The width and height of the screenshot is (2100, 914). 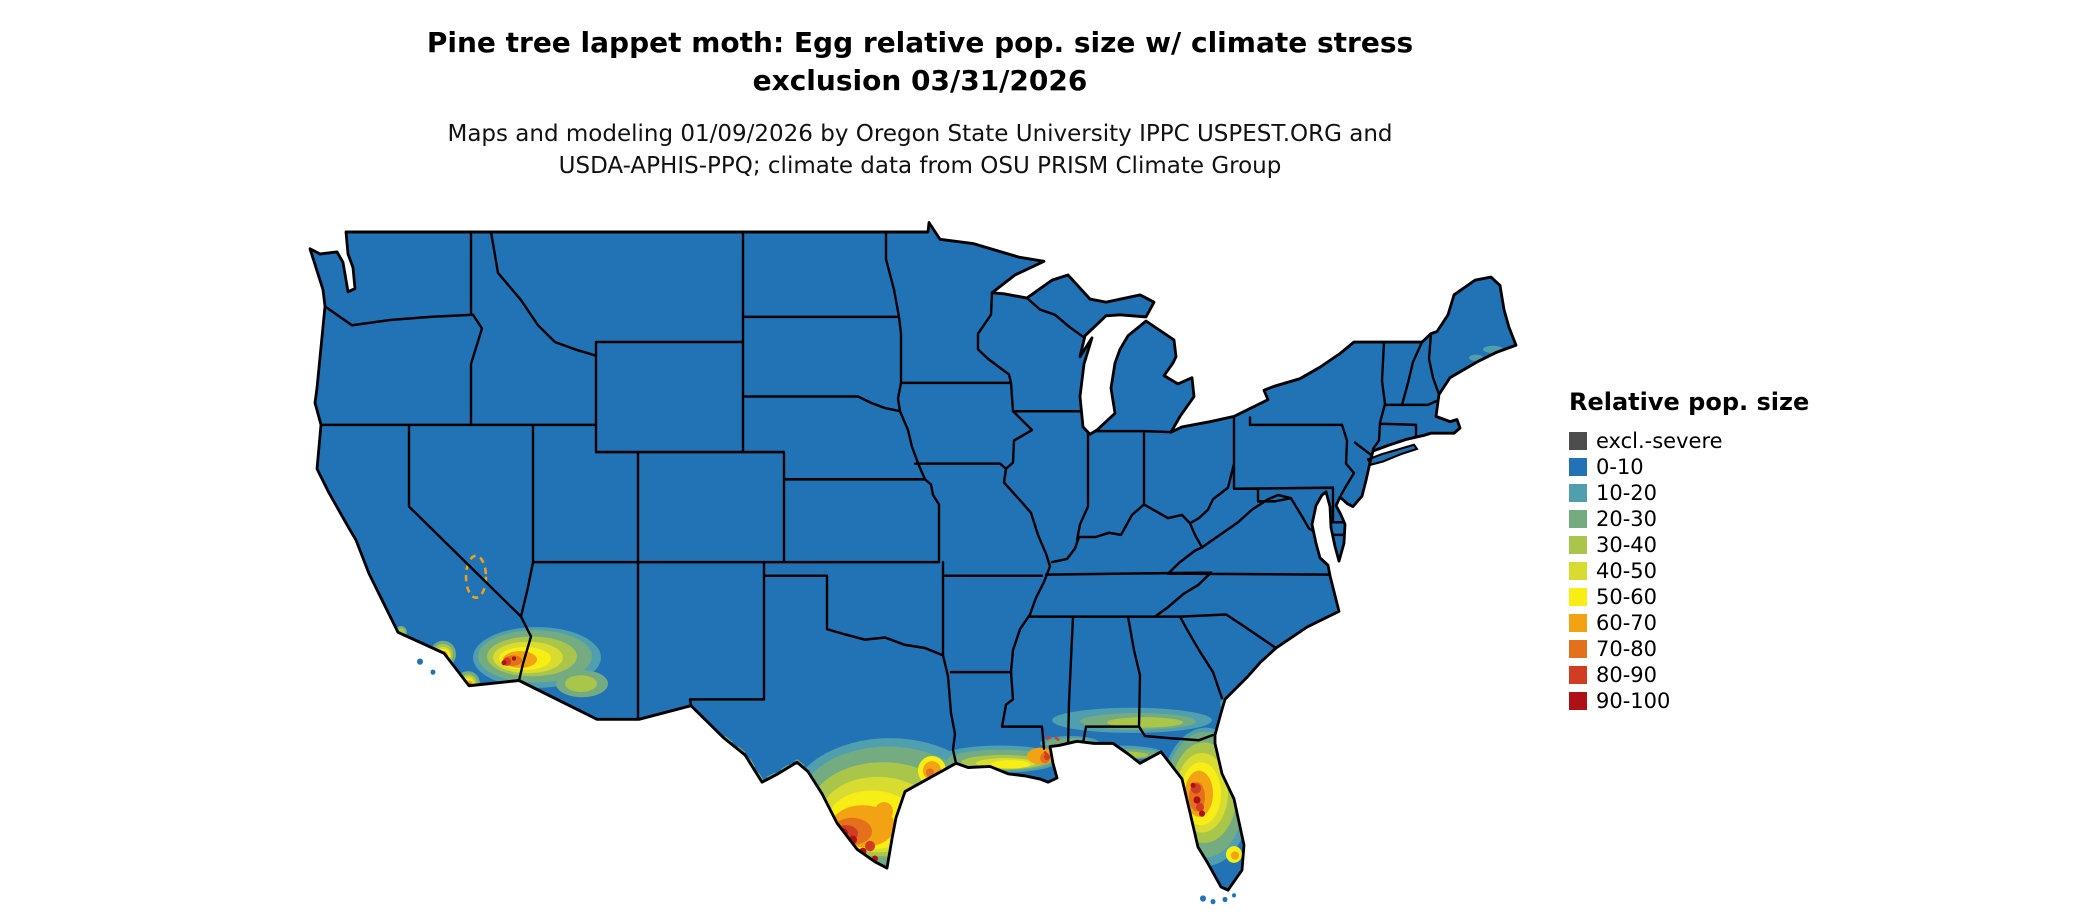 I want to click on legend-label: 0-10, so click(x=1620, y=466).